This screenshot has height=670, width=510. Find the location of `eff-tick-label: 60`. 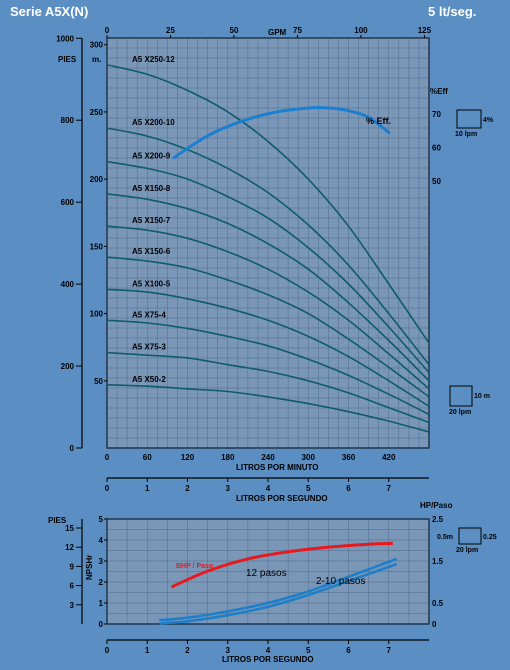

eff-tick-label: 60 is located at coordinates (436, 148).